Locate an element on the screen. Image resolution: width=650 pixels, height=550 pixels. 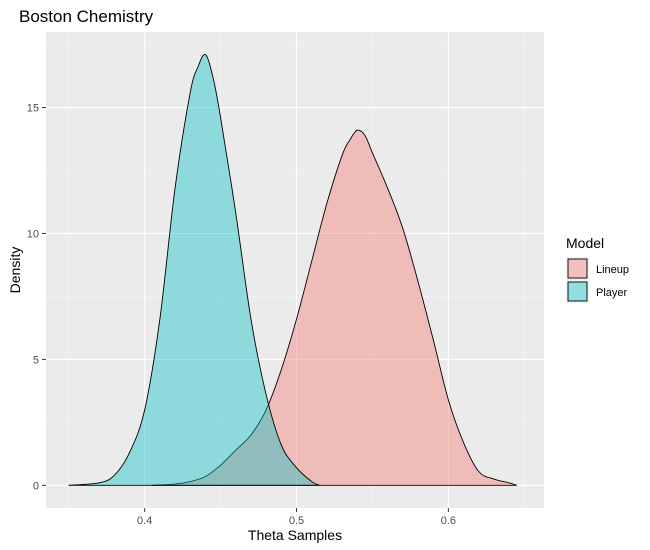
legend-title: Model is located at coordinates (585, 243).